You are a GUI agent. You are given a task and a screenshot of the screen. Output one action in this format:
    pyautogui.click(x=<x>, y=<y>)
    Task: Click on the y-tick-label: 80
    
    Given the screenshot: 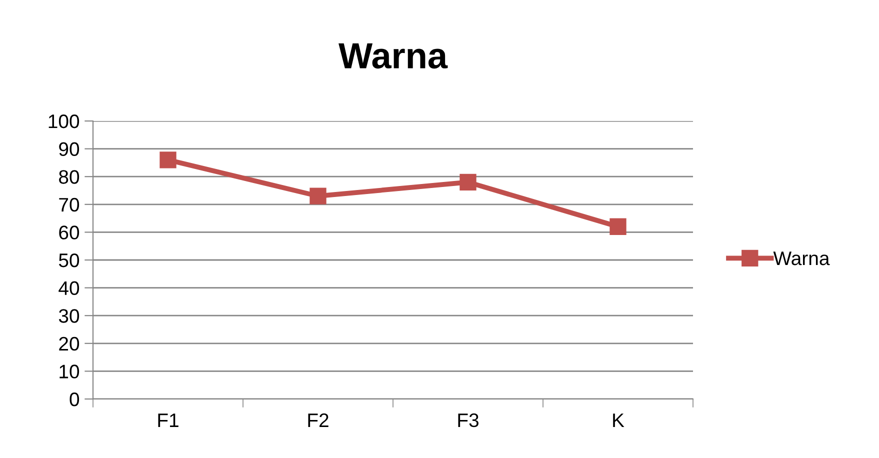 What is the action you would take?
    pyautogui.click(x=69, y=177)
    